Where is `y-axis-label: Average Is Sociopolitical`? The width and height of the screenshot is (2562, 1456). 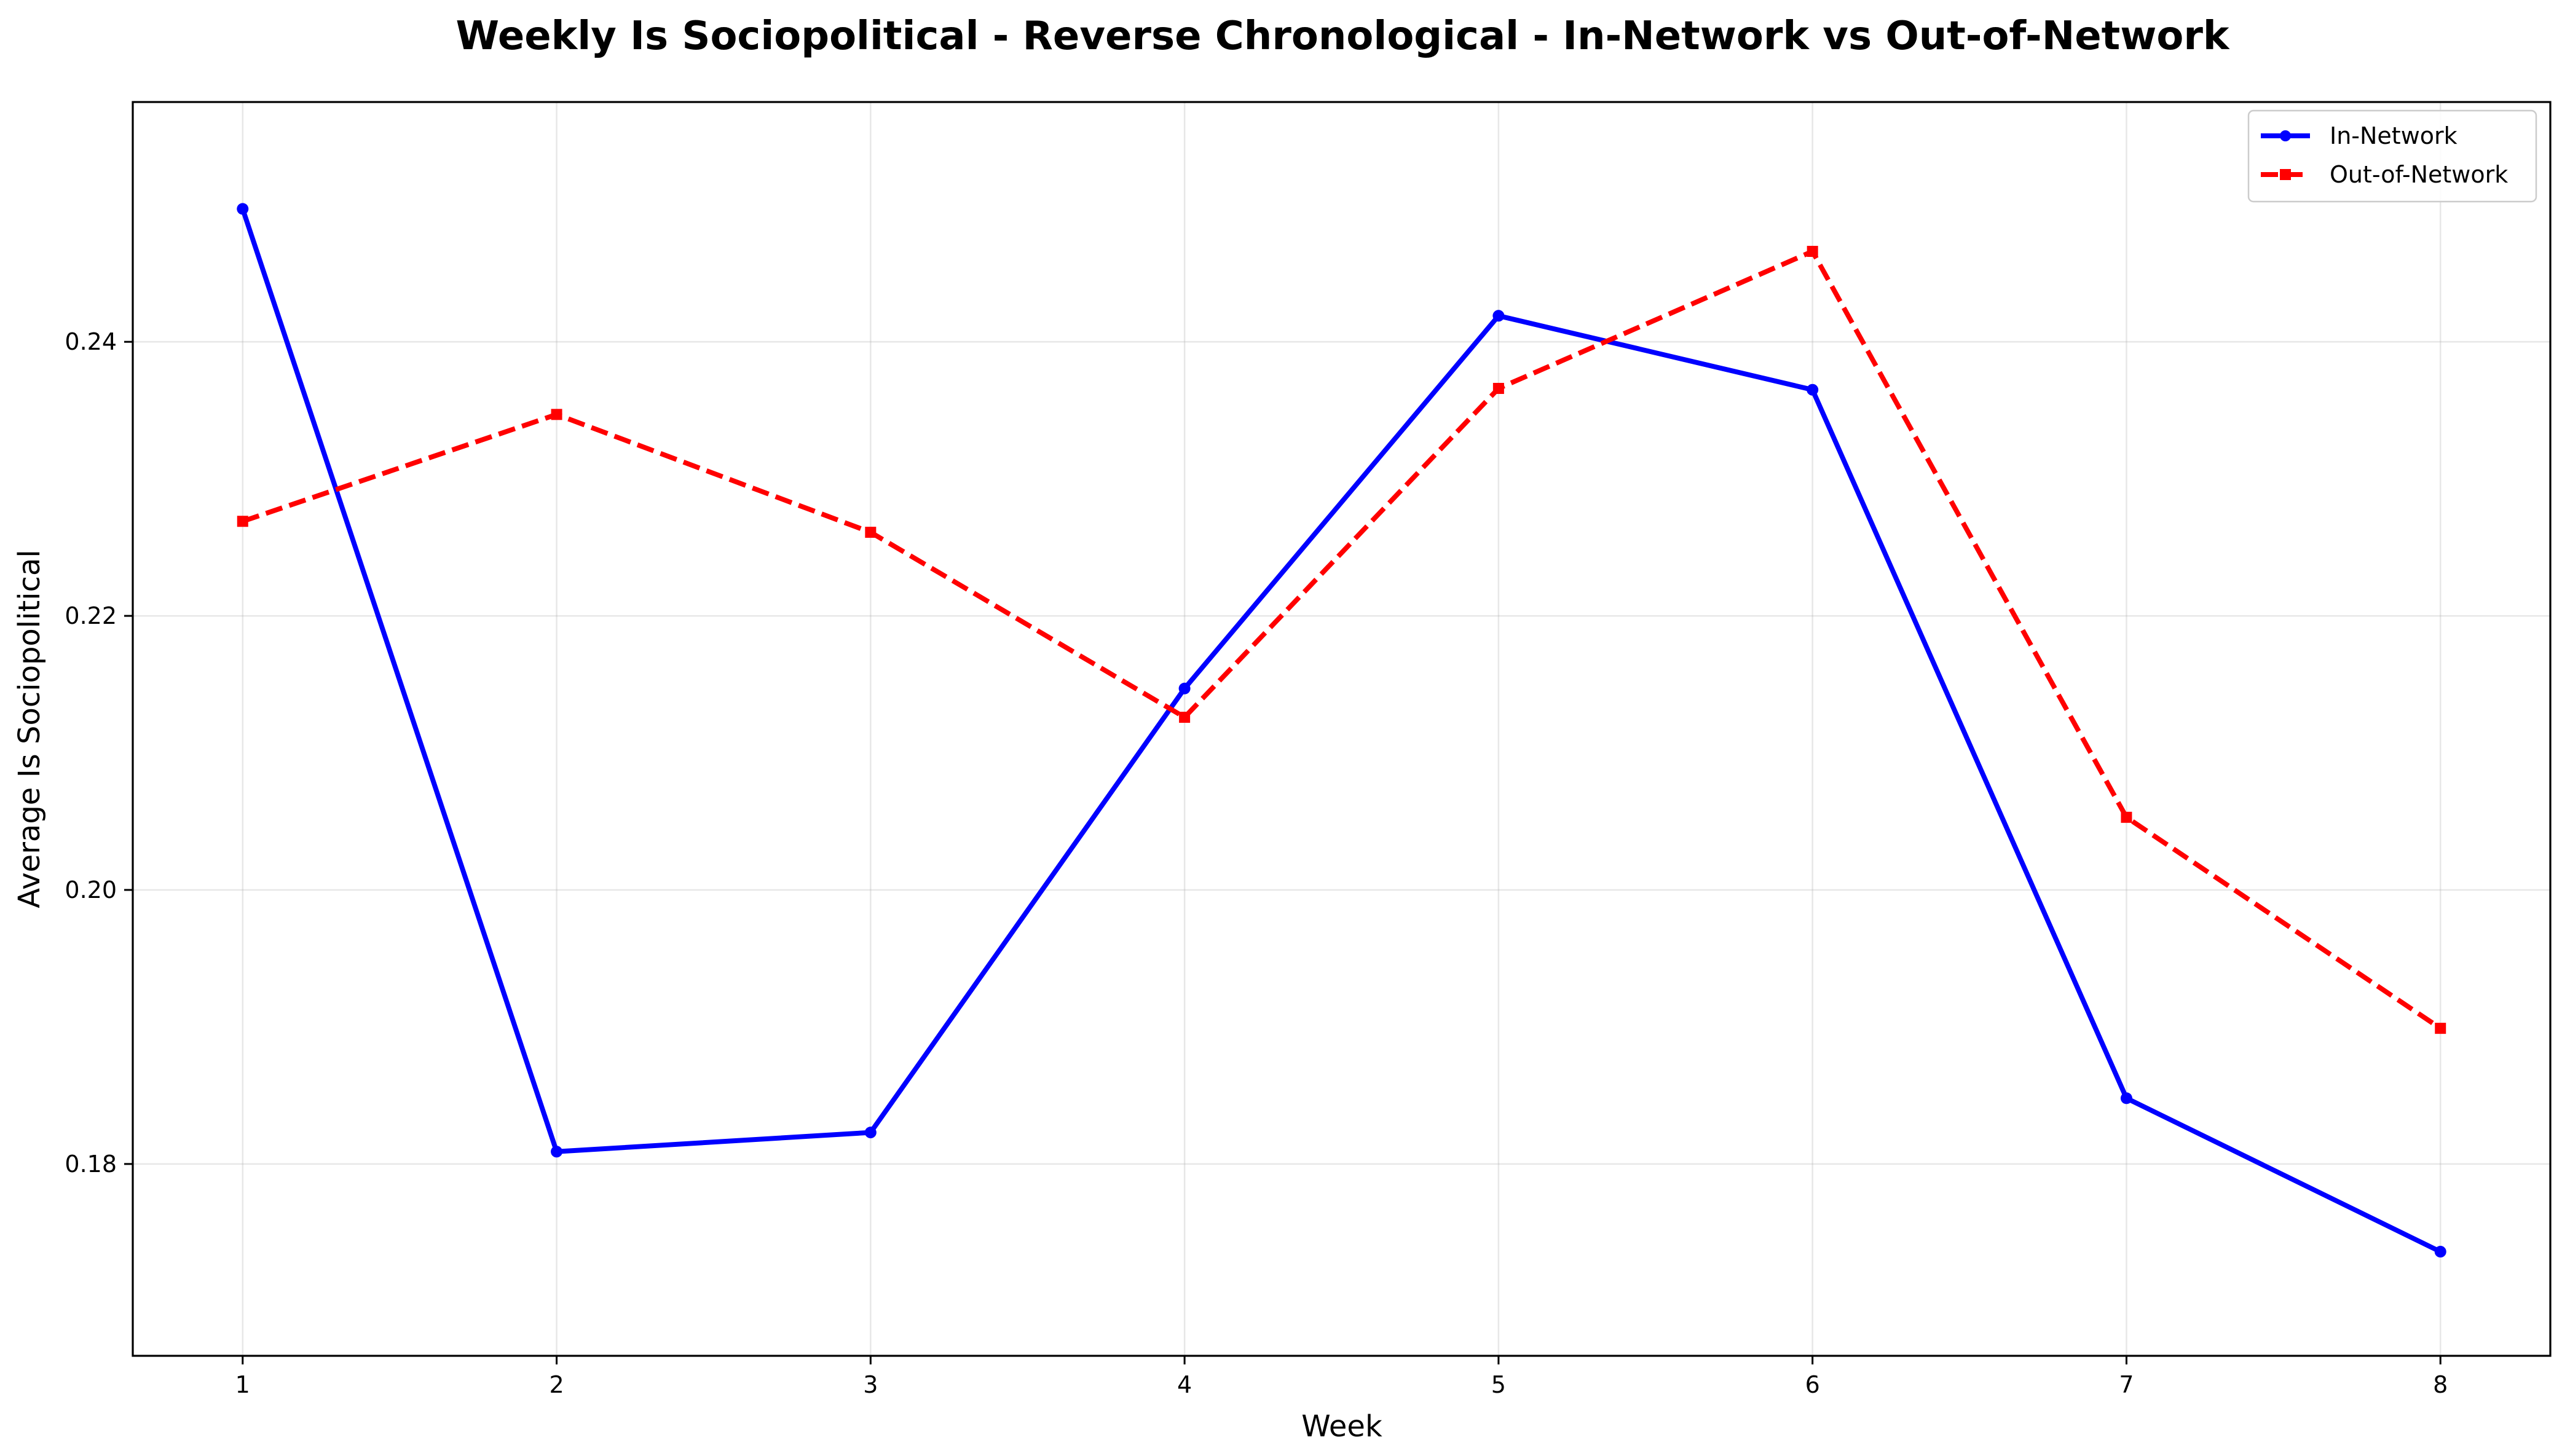
y-axis-label: Average Is Sociopolitical is located at coordinates (30, 728).